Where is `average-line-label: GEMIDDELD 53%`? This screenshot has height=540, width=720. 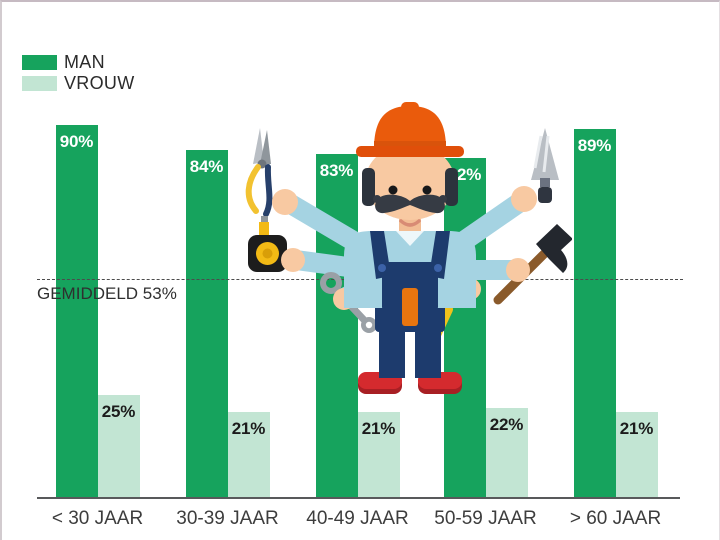
average-line-label: GEMIDDELD 53% is located at coordinates (107, 293).